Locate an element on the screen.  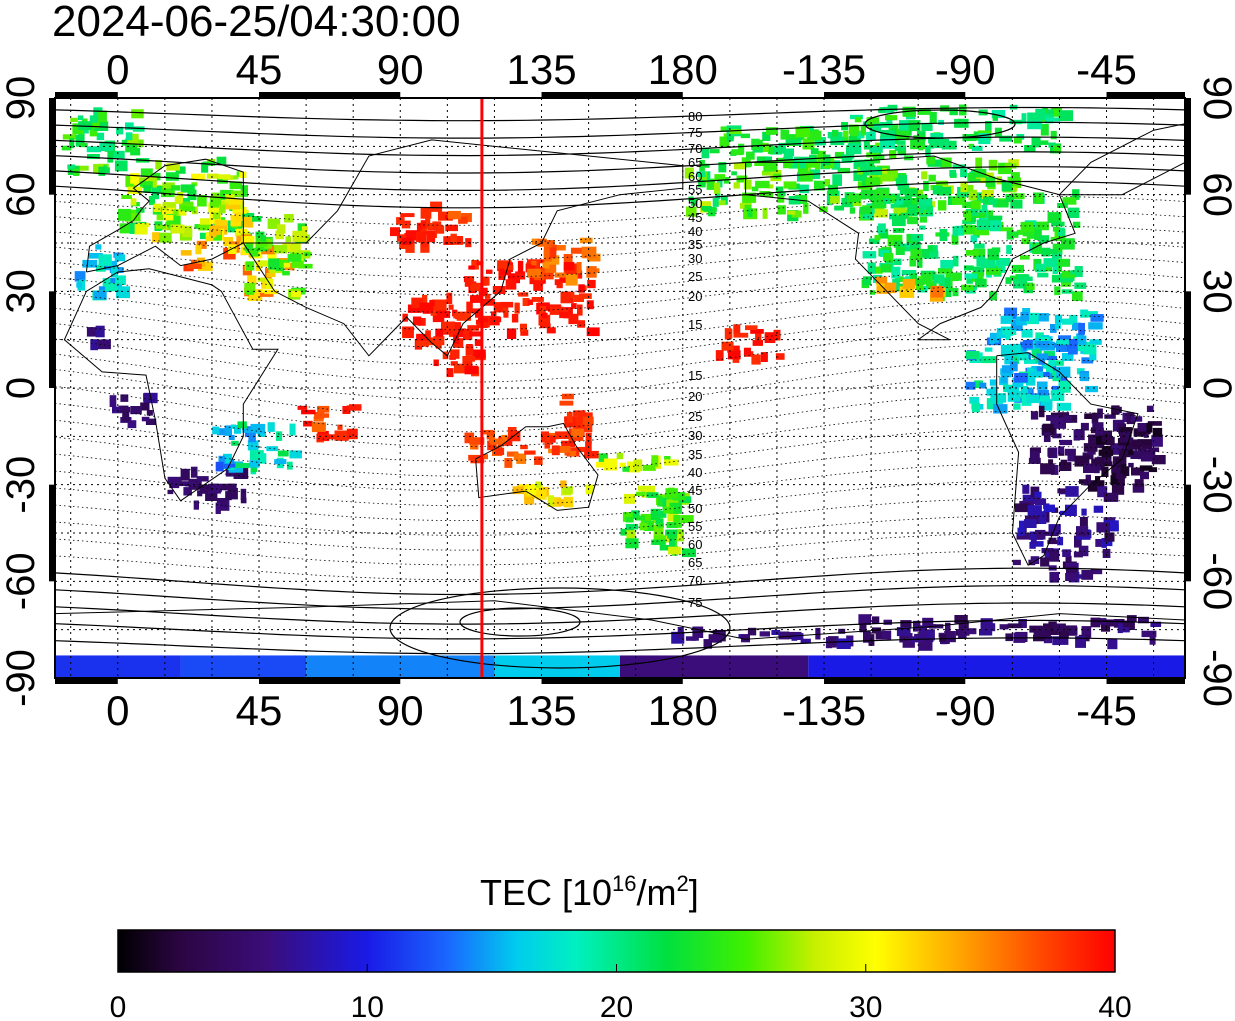
colorbar-tick-label: 0 is located at coordinates (118, 1006).